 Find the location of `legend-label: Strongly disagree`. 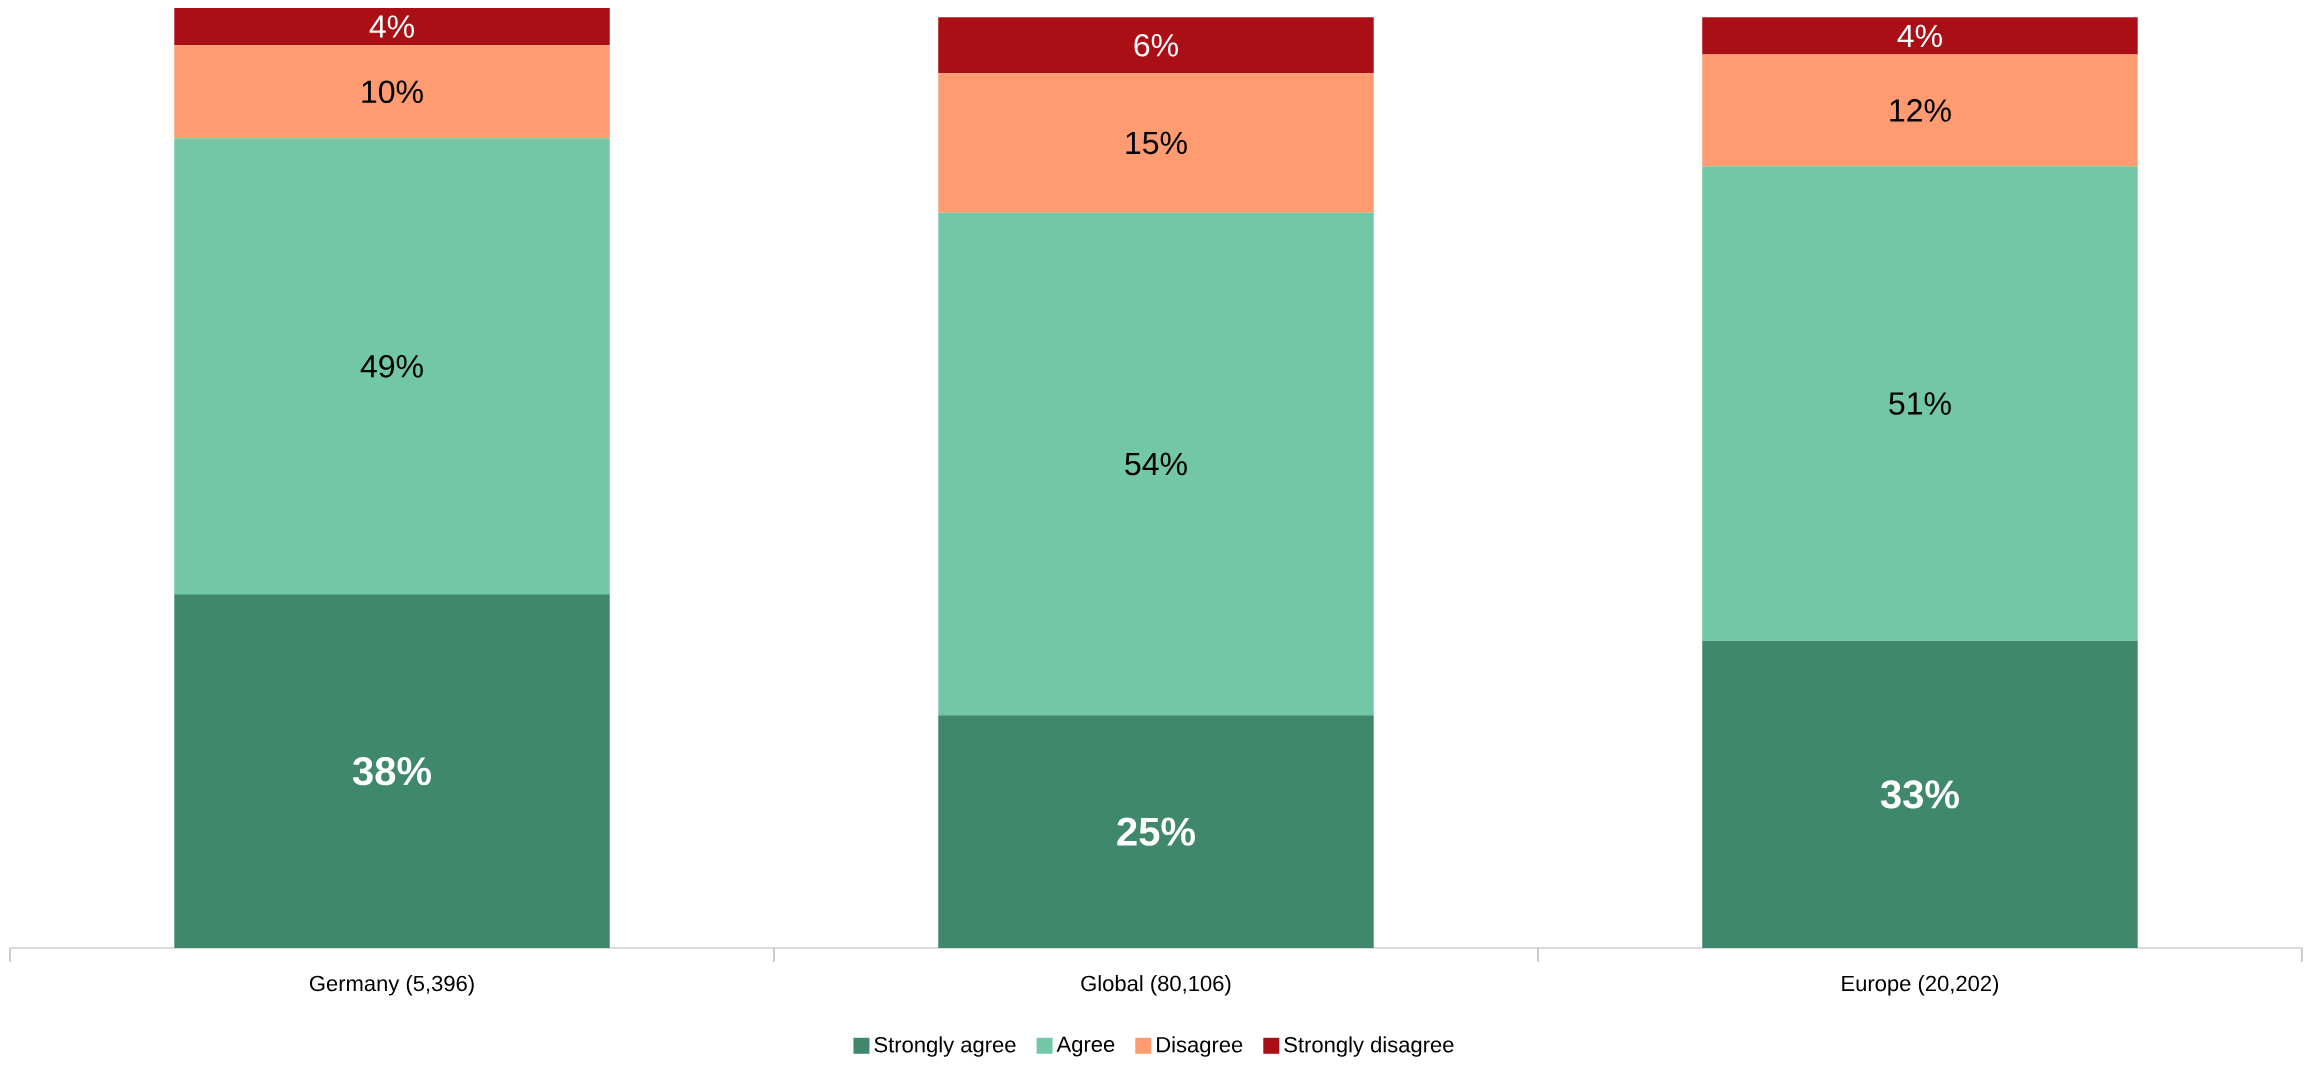

legend-label: Strongly disagree is located at coordinates (1369, 1046).